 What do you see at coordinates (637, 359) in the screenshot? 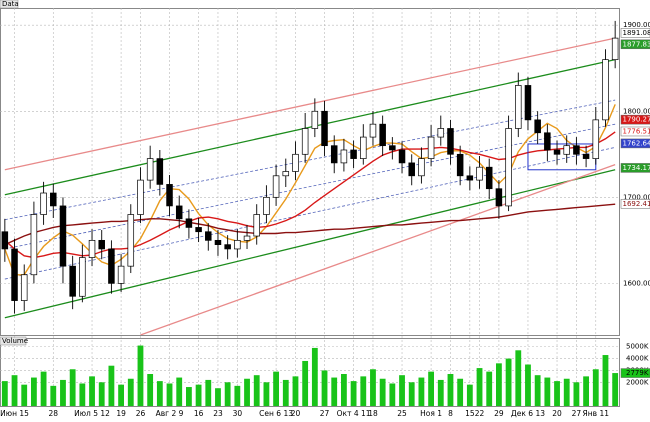
I see `y-tick-label: 4000K` at bounding box center [637, 359].